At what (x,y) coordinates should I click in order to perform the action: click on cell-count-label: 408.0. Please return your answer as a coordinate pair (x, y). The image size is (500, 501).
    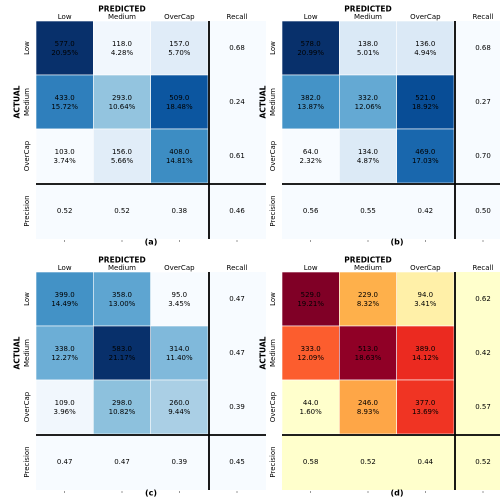
    Looking at the image, I should click on (179, 152).